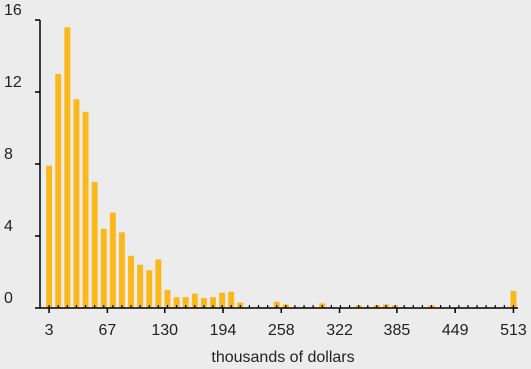  Describe the element at coordinates (455, 330) in the screenshot. I see `x-tick-label: 449` at that location.